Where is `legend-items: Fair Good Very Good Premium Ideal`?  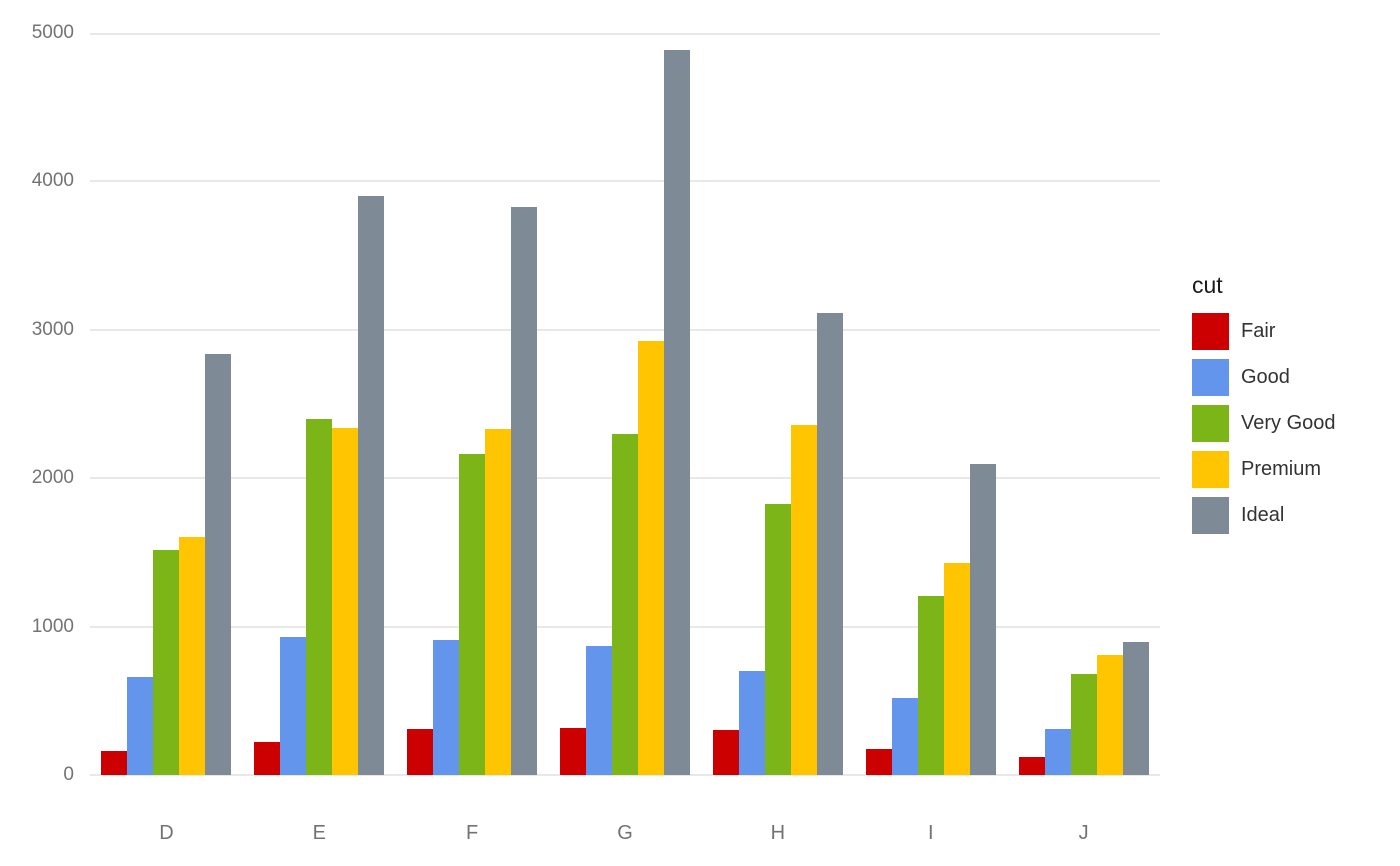
legend-items: Fair Good Very Good Premium Ideal is located at coordinates (1264, 423).